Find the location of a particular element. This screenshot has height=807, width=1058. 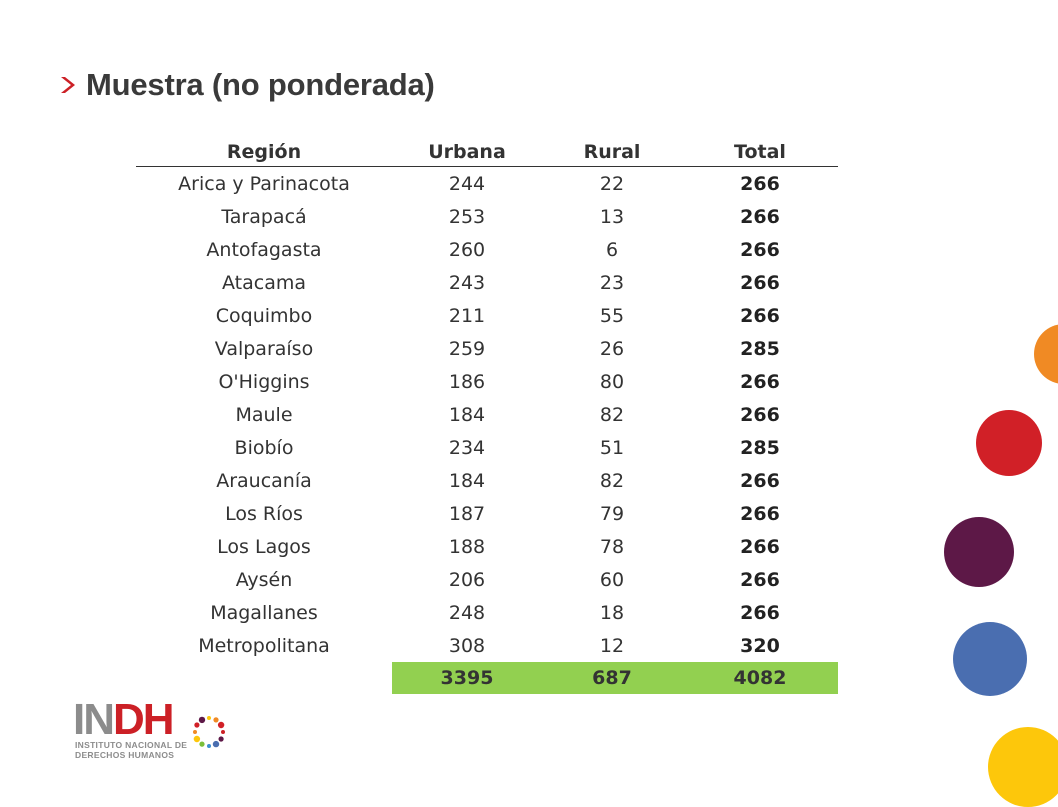

cell-urbana: 253 is located at coordinates (467, 216).